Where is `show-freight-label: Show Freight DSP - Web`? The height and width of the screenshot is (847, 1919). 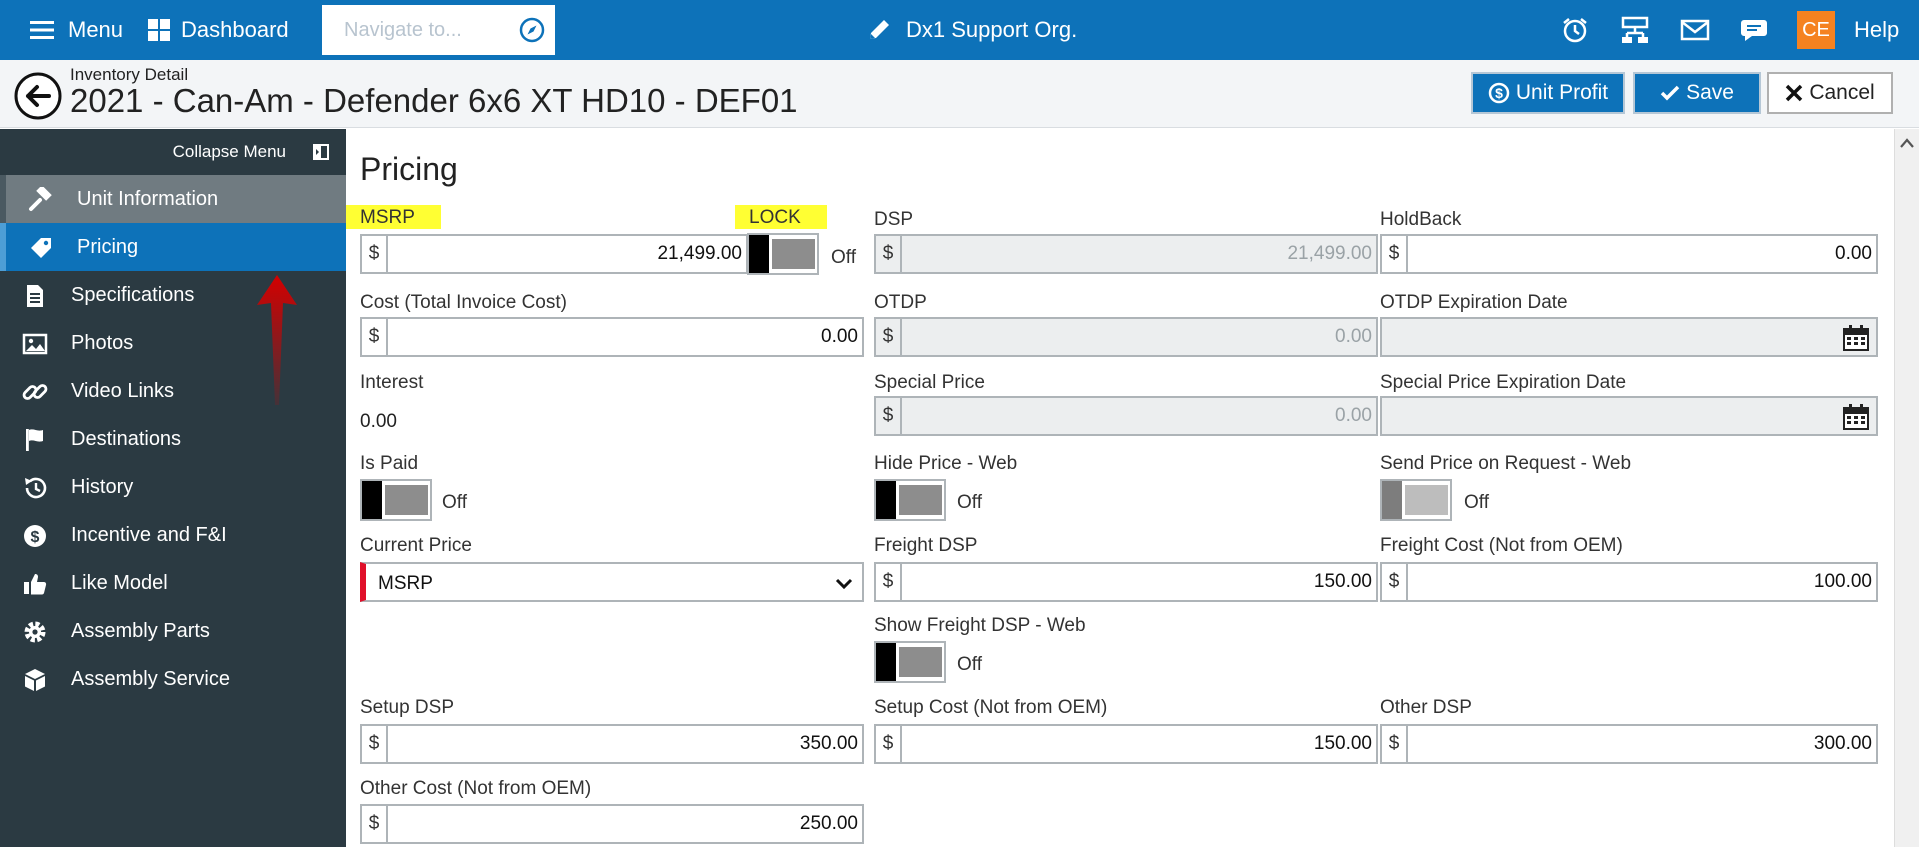 show-freight-label: Show Freight DSP - Web is located at coordinates (980, 625).